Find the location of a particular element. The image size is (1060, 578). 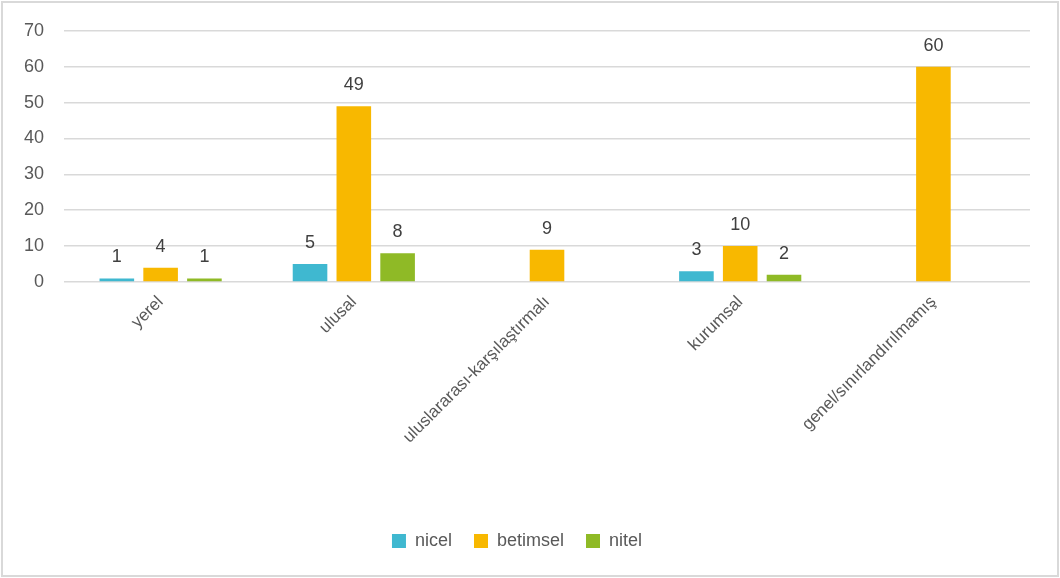

y-tick-label: 20 is located at coordinates (34, 209).